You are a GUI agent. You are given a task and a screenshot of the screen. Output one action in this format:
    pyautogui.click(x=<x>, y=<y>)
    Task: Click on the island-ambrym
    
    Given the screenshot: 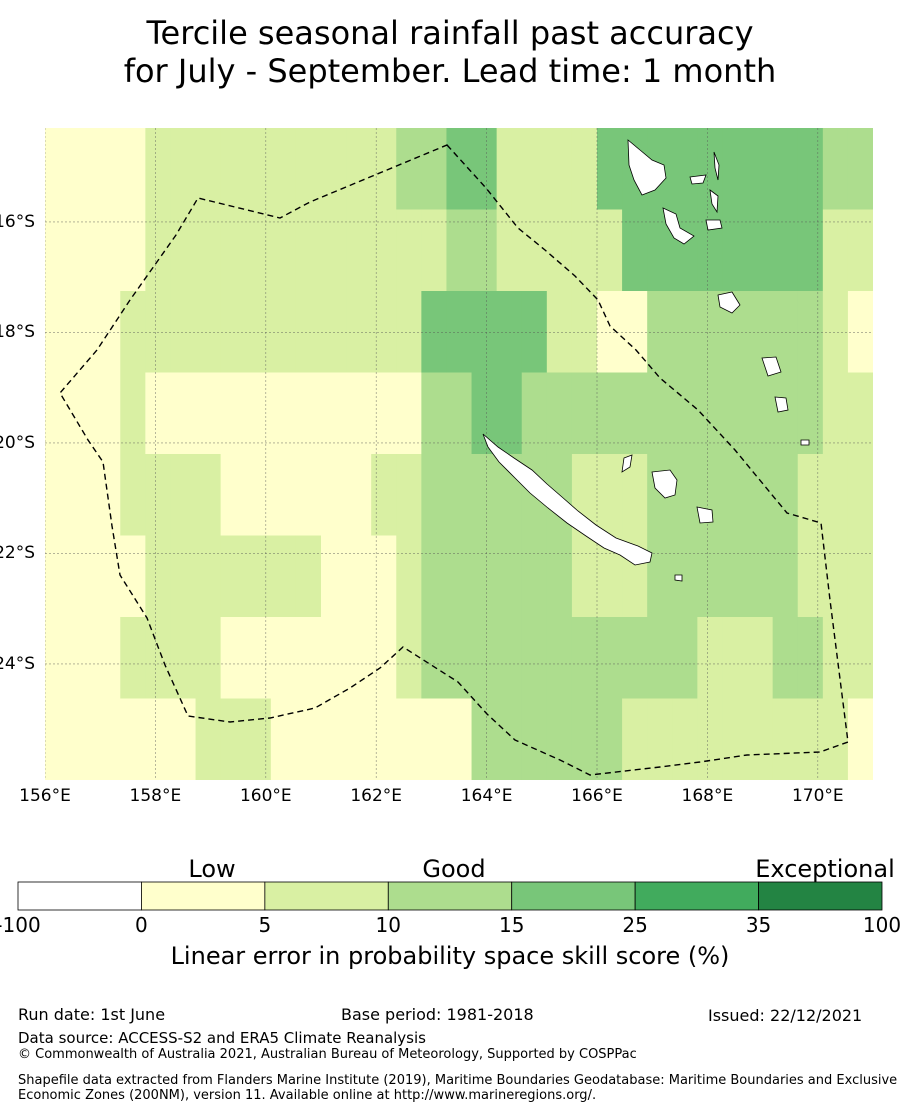 What is the action you would take?
    pyautogui.click(x=714, y=225)
    